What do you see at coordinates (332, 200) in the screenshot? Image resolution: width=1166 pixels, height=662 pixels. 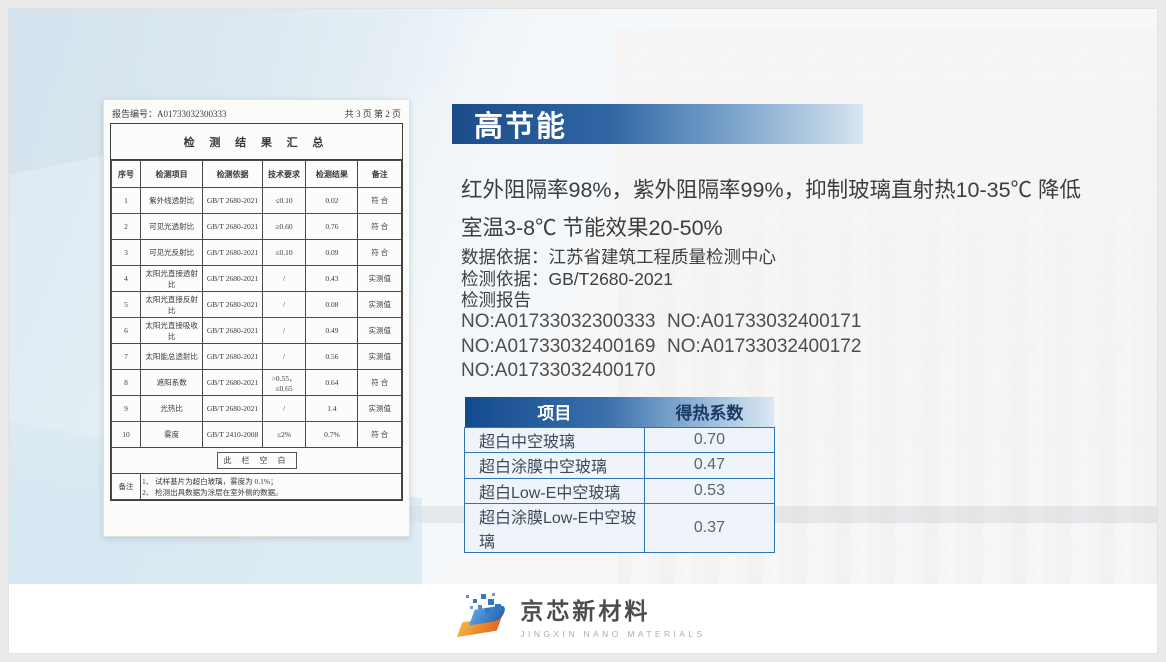 I see `cell: 0.02` at bounding box center [332, 200].